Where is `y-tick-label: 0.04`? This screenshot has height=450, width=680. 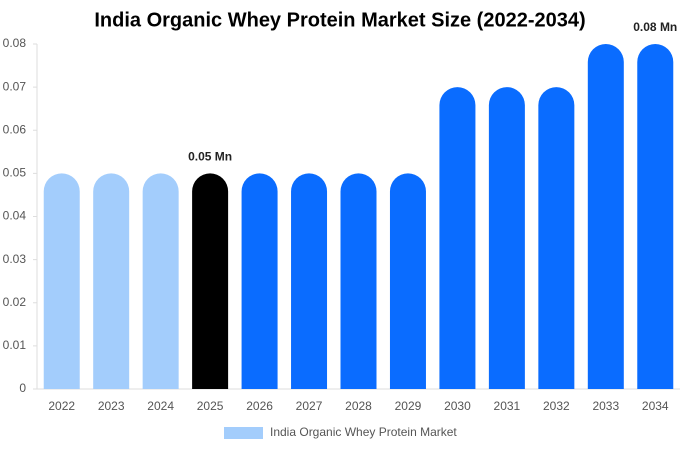
y-tick-label: 0.04 is located at coordinates (15, 216).